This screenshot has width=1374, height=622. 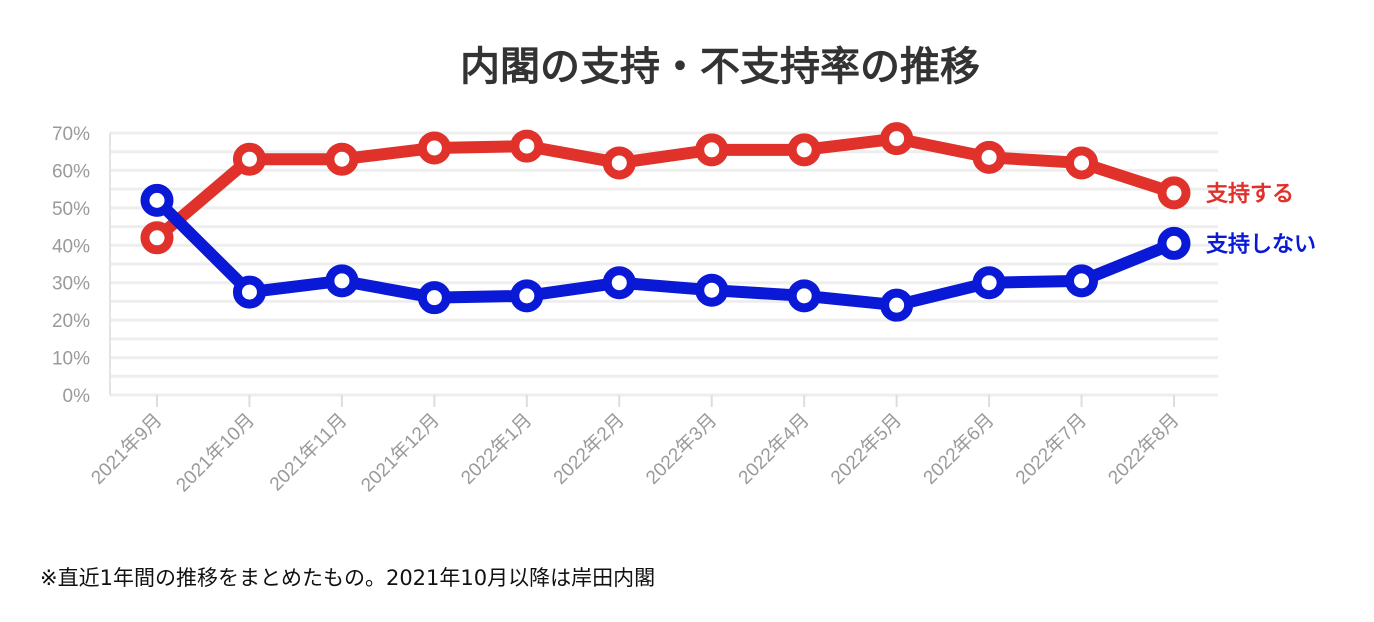 What do you see at coordinates (681, 449) in the screenshot?
I see `x-tick-label: 2022年3月` at bounding box center [681, 449].